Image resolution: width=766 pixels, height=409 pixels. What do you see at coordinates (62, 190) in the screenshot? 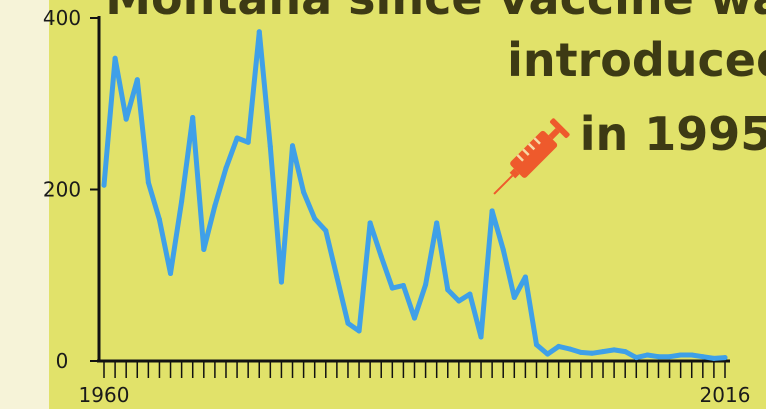
I see `y-tick-label: 200` at bounding box center [62, 190].